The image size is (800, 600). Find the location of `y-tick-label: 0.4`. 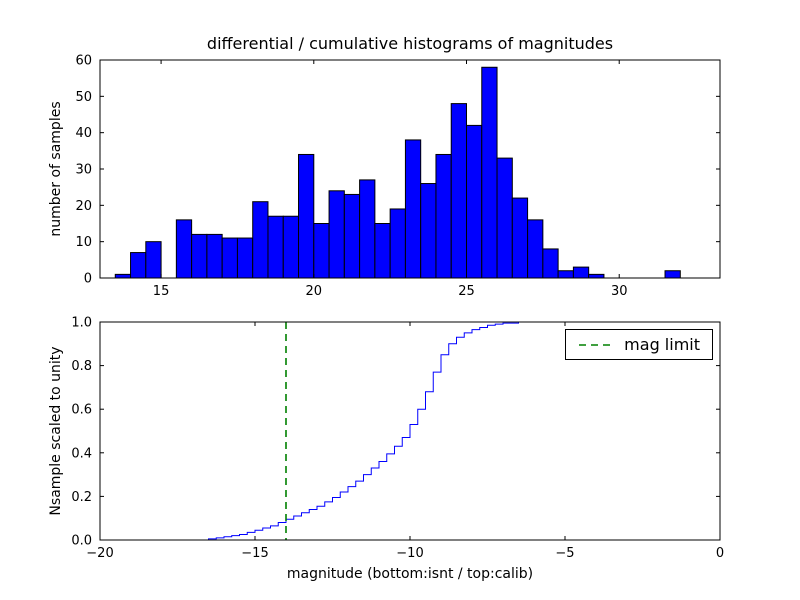

y-tick-label: 0.4 is located at coordinates (81, 453).